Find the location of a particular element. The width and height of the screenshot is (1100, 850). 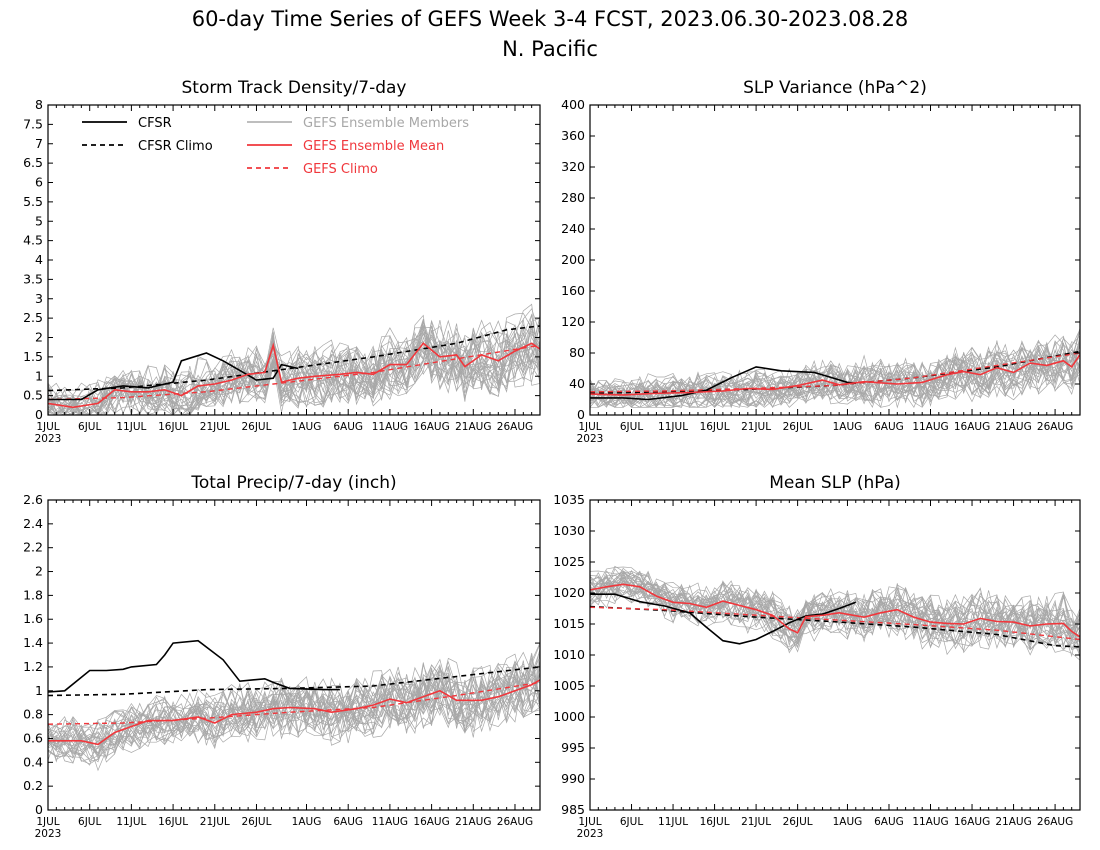

panel-title: SLP Variance (hPa^2) is located at coordinates (835, 88).